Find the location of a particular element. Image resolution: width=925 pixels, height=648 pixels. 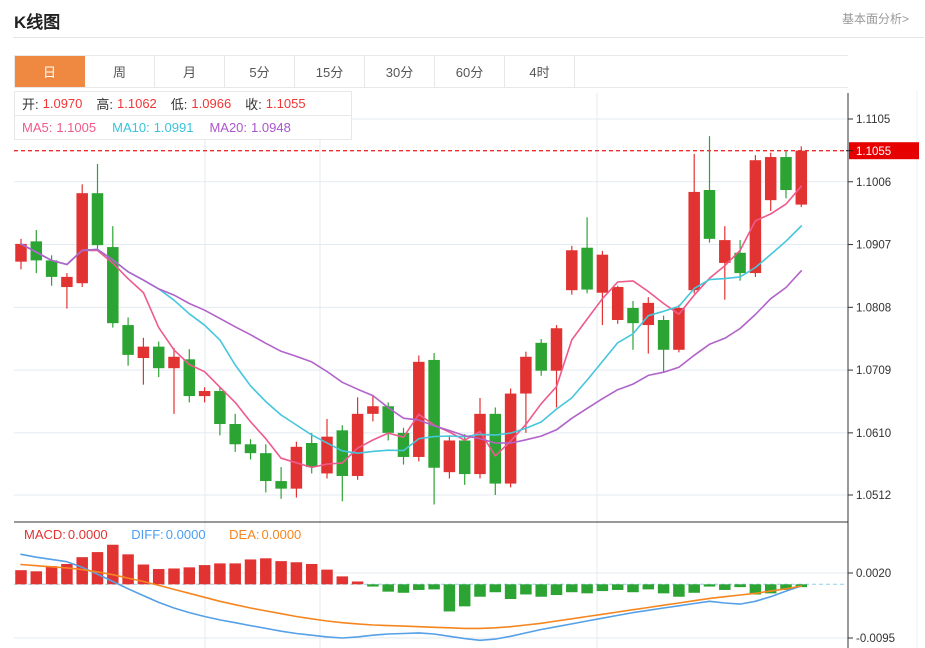

diff-value: 0.0000 is located at coordinates (185, 534).